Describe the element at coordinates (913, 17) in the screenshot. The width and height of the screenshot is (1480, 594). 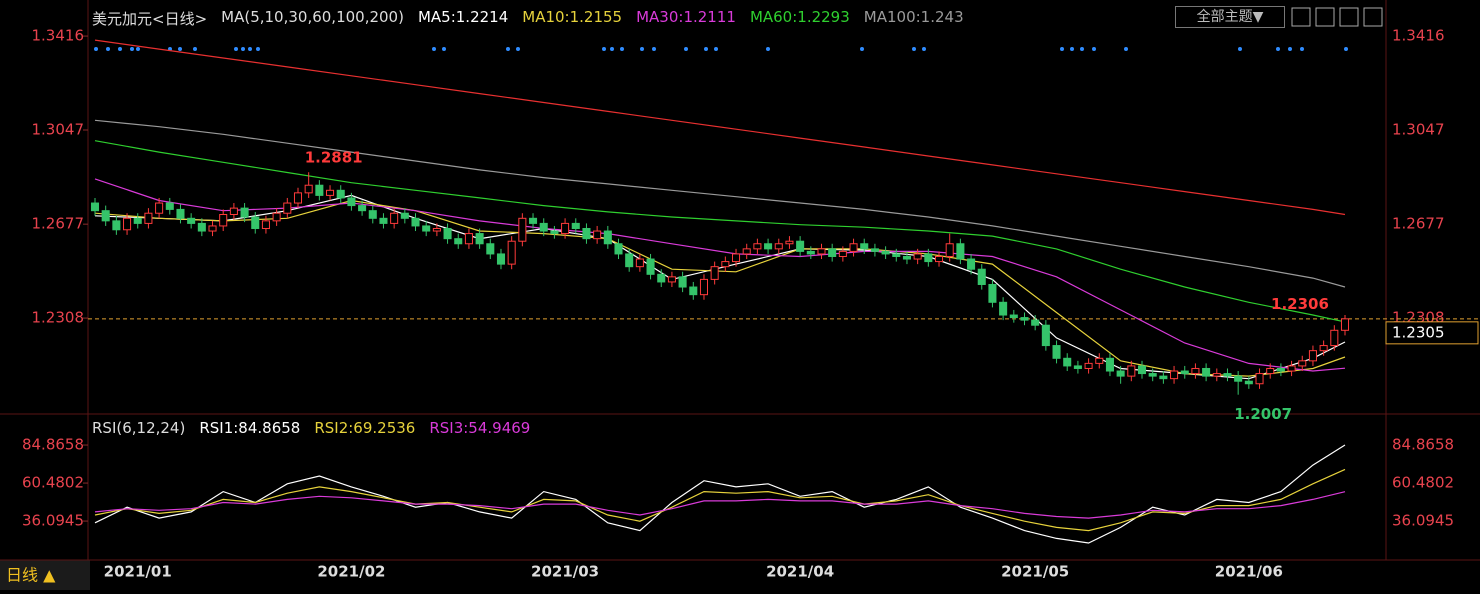
I see `legend-entry: MA100:1.243` at that location.